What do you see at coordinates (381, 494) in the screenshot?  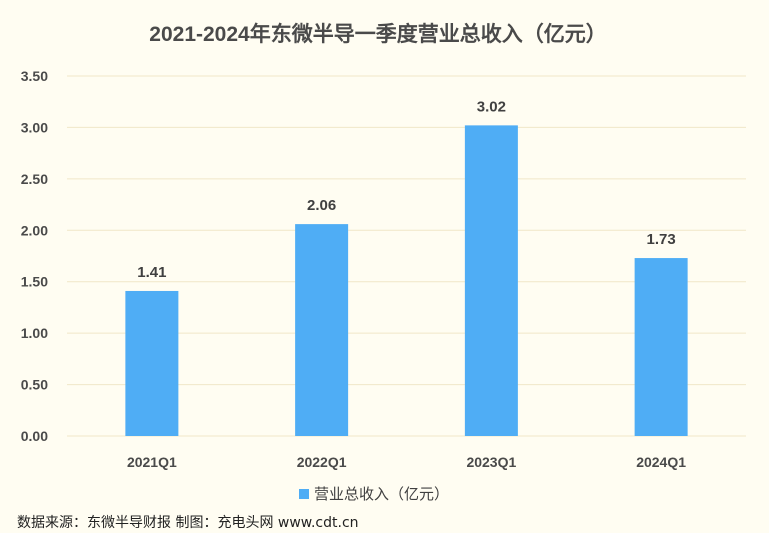 I see `legend-label: 营业总收入（亿元）` at bounding box center [381, 494].